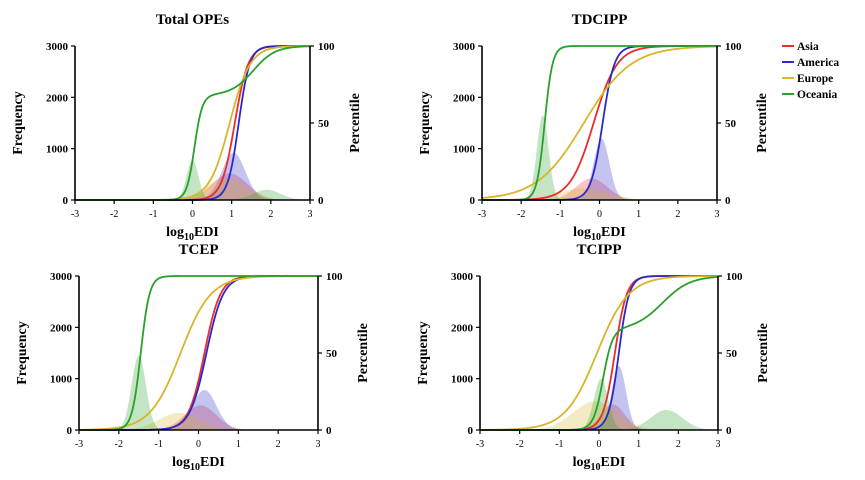 The height and width of the screenshot is (480, 865). What do you see at coordinates (810, 71) in the screenshot?
I see `legend: Asia America Europe Oceania` at bounding box center [810, 71].